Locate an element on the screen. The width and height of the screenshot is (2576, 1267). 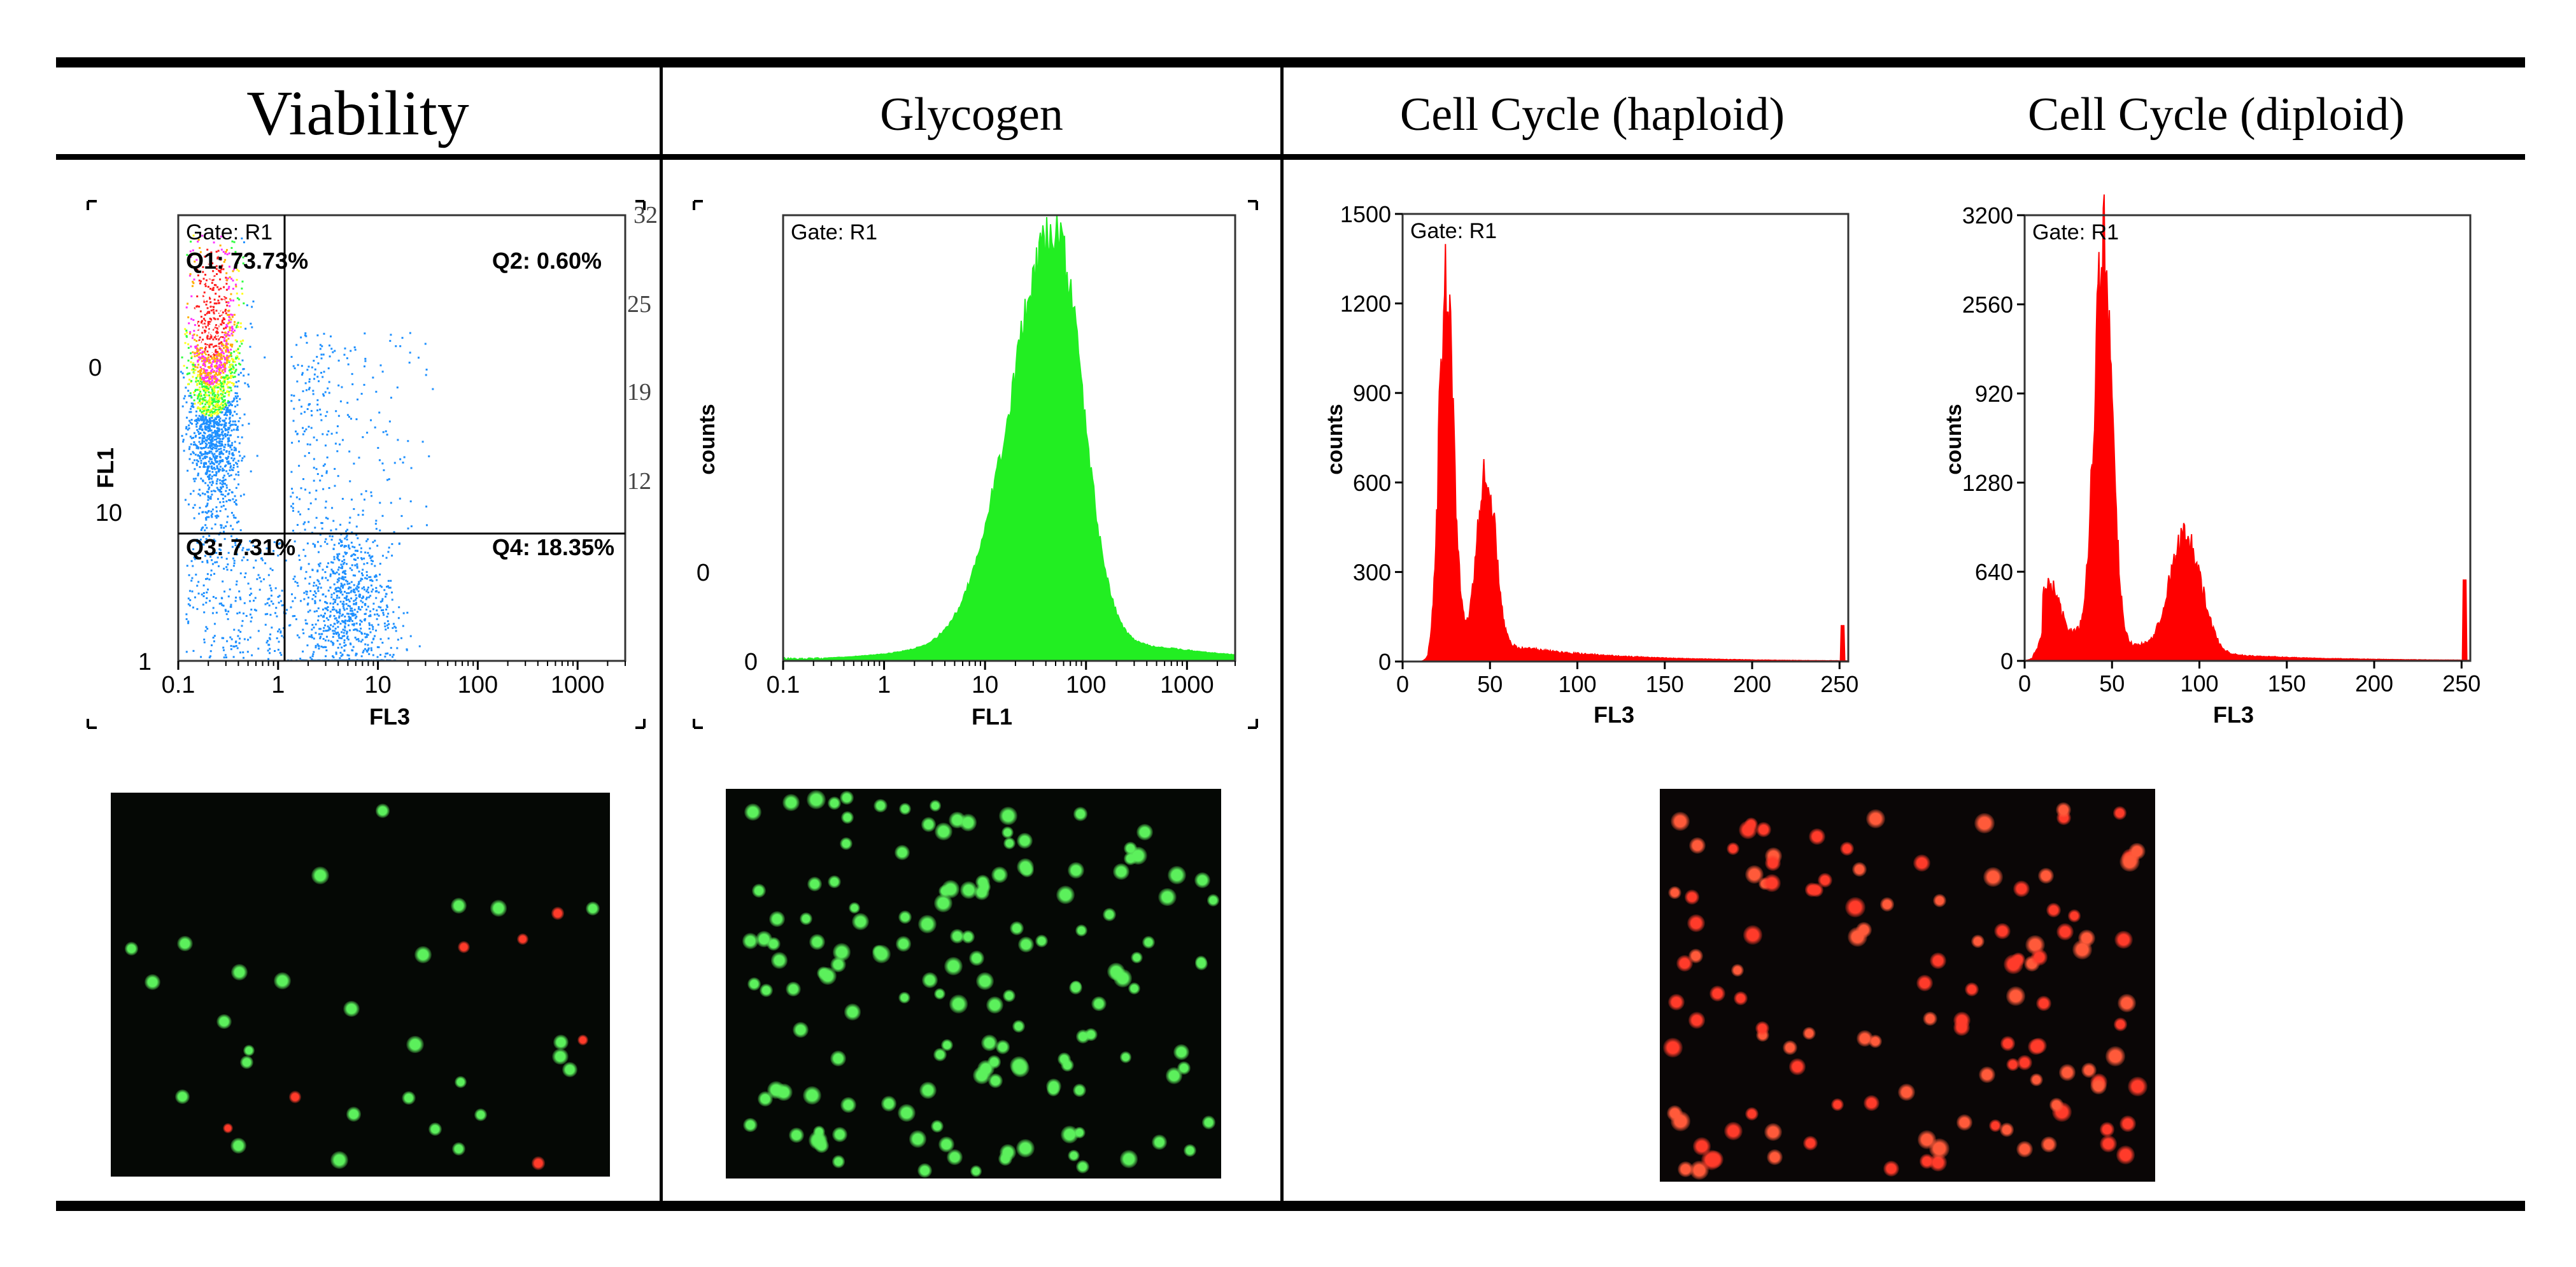
y-tick-label: 1280 is located at coordinates (1987, 483).